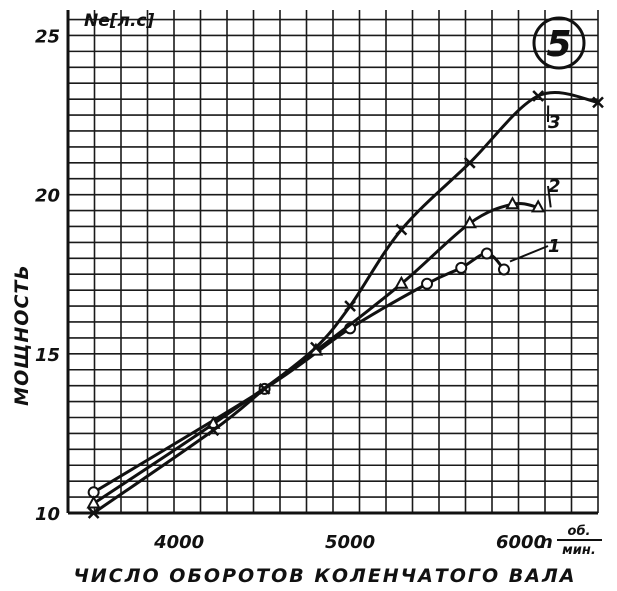 The height and width of the screenshot is (591, 617). Describe the element at coordinates (119, 21) in the screenshot. I see `y-unit-label: Ne[л.с]` at that location.